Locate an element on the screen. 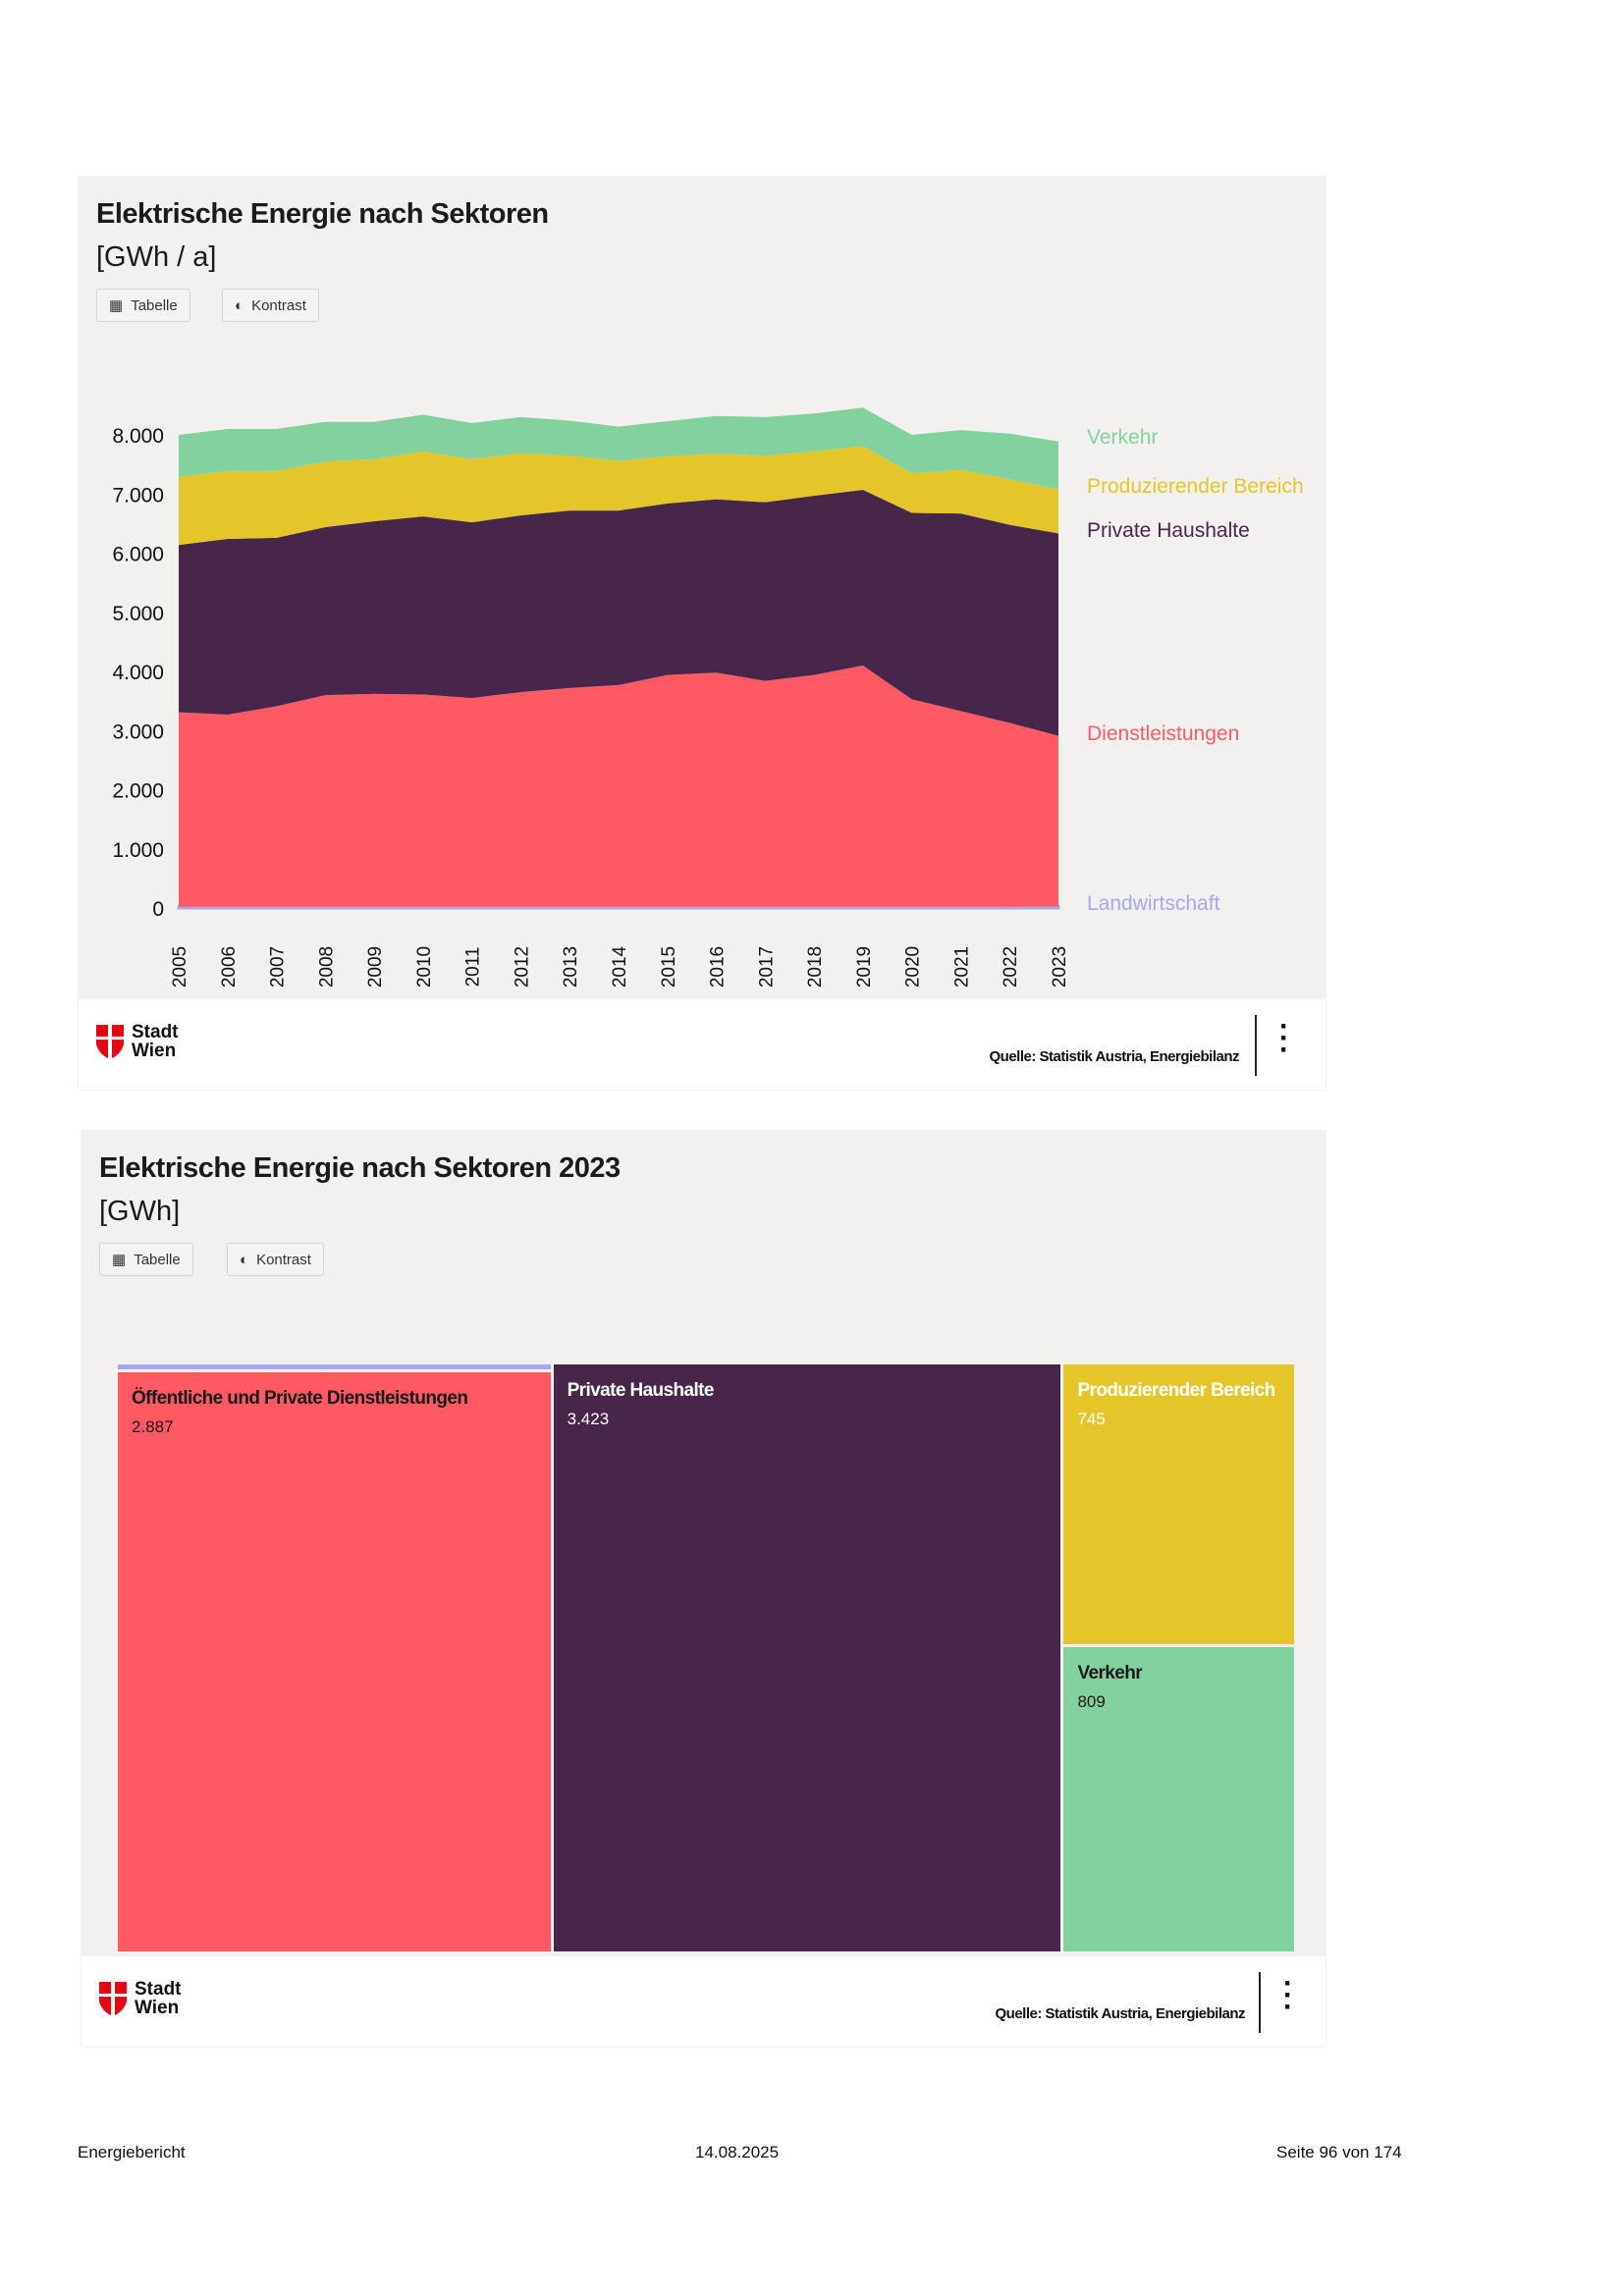  y-tick-label: 4.000 is located at coordinates (138, 673).